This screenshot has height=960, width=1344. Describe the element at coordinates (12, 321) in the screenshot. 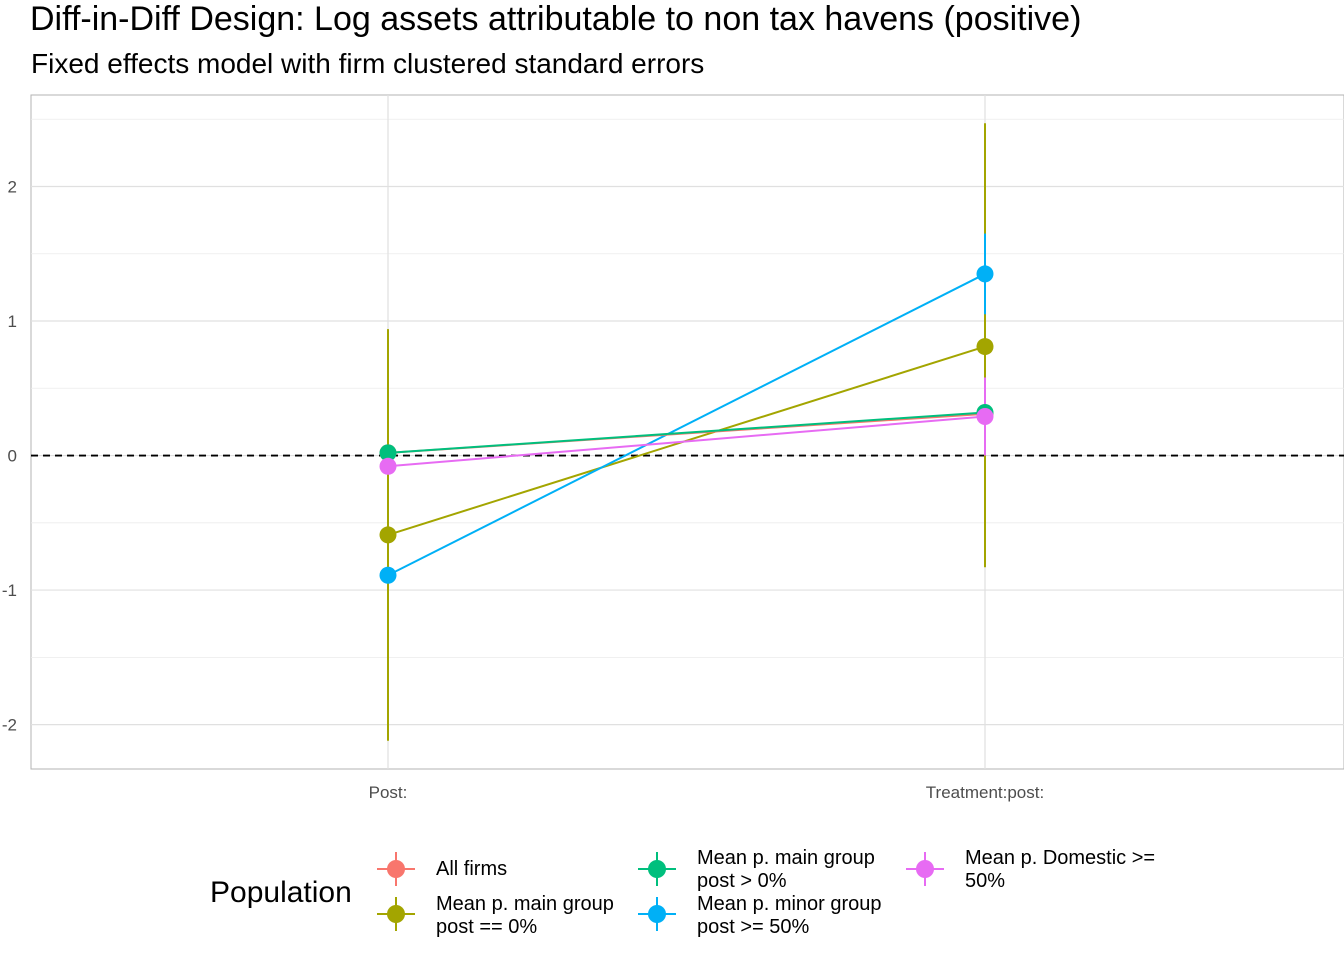

I see `y-tick-label: 1` at that location.